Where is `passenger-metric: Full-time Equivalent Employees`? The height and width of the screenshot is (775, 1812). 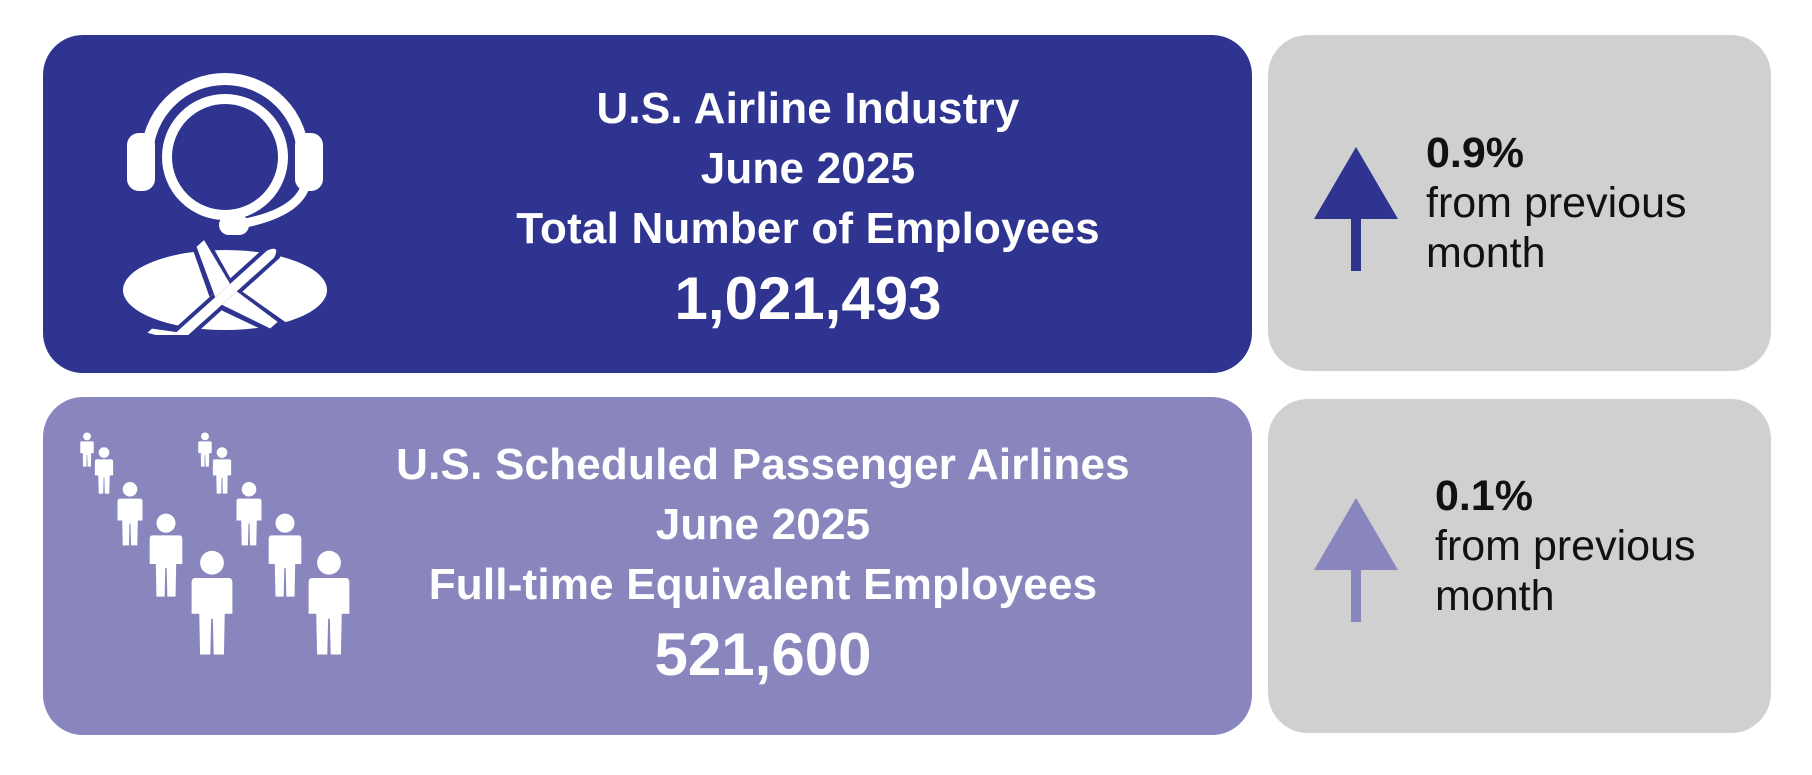
passenger-metric: Full-time Equivalent Employees is located at coordinates (763, 584).